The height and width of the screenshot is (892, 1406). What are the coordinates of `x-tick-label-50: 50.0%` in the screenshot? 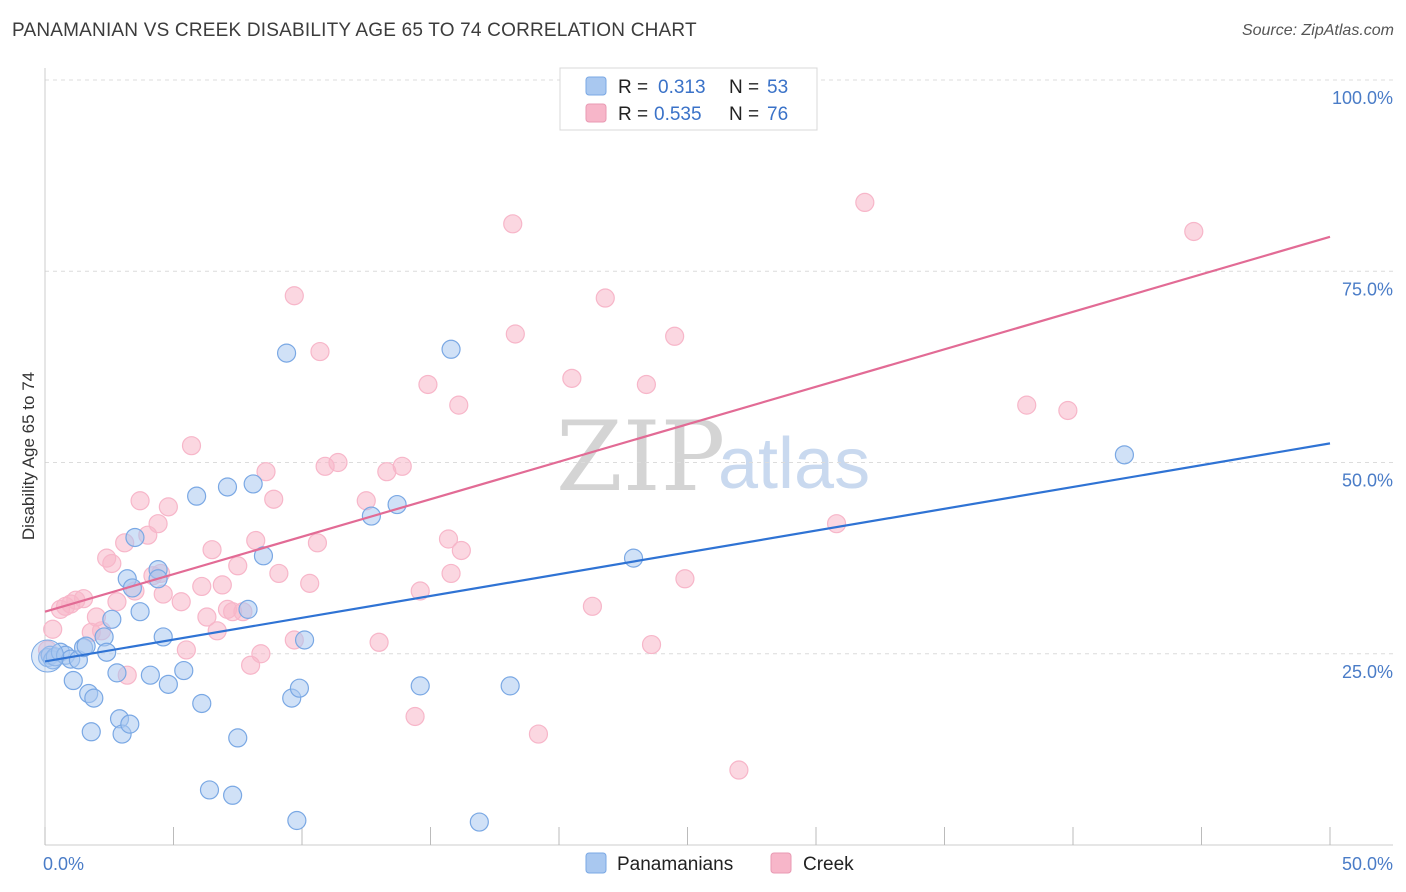 It's located at (1367, 864).